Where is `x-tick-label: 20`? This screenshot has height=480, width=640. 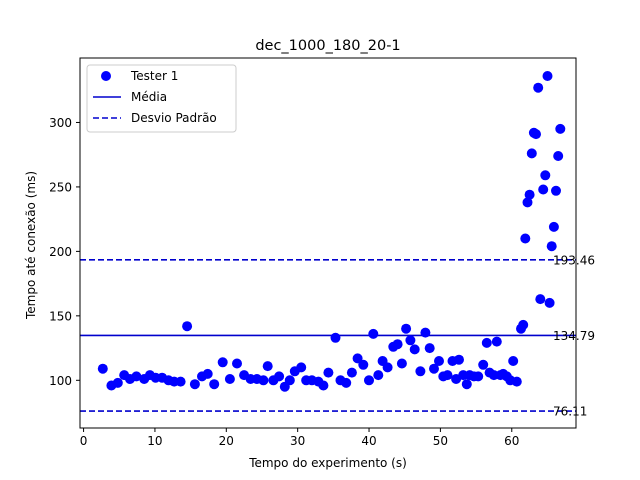 x-tick-label: 20 is located at coordinates (226, 441).